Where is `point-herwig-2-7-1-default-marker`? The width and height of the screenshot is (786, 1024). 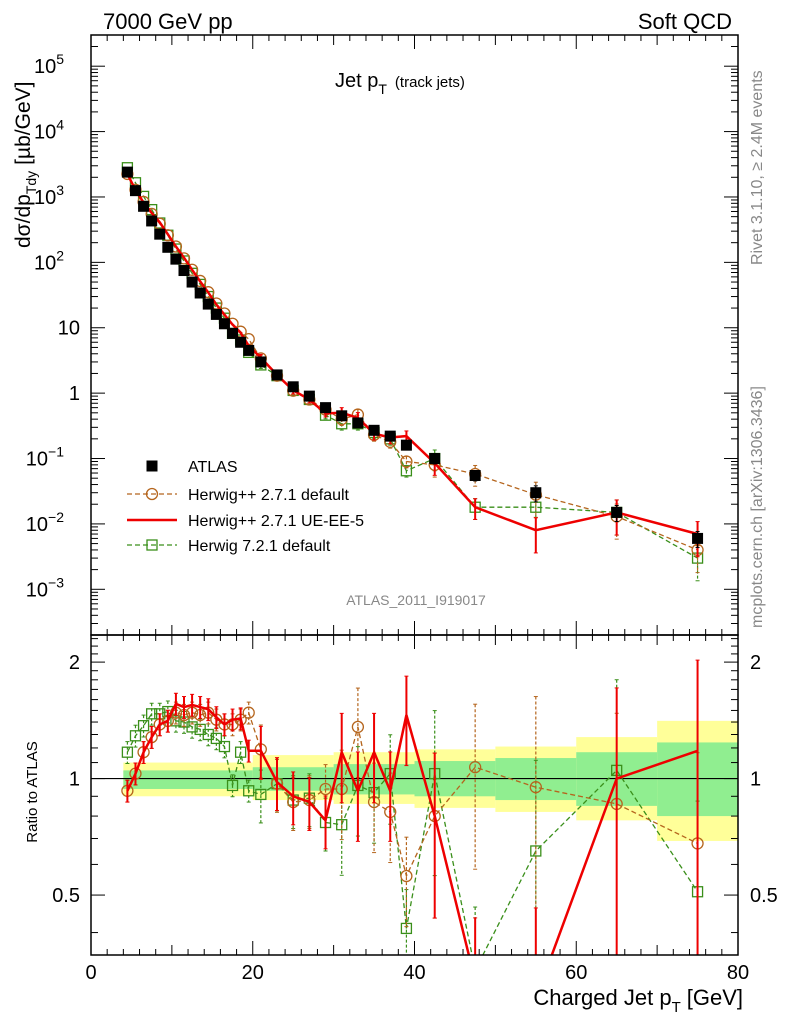
point-herwig-2-7-1-default-marker is located at coordinates (406, 461).